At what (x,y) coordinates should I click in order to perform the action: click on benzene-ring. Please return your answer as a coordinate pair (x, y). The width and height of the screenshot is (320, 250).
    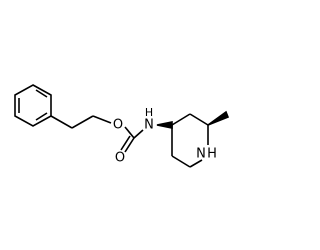
    Looking at the image, I should click on (33, 105).